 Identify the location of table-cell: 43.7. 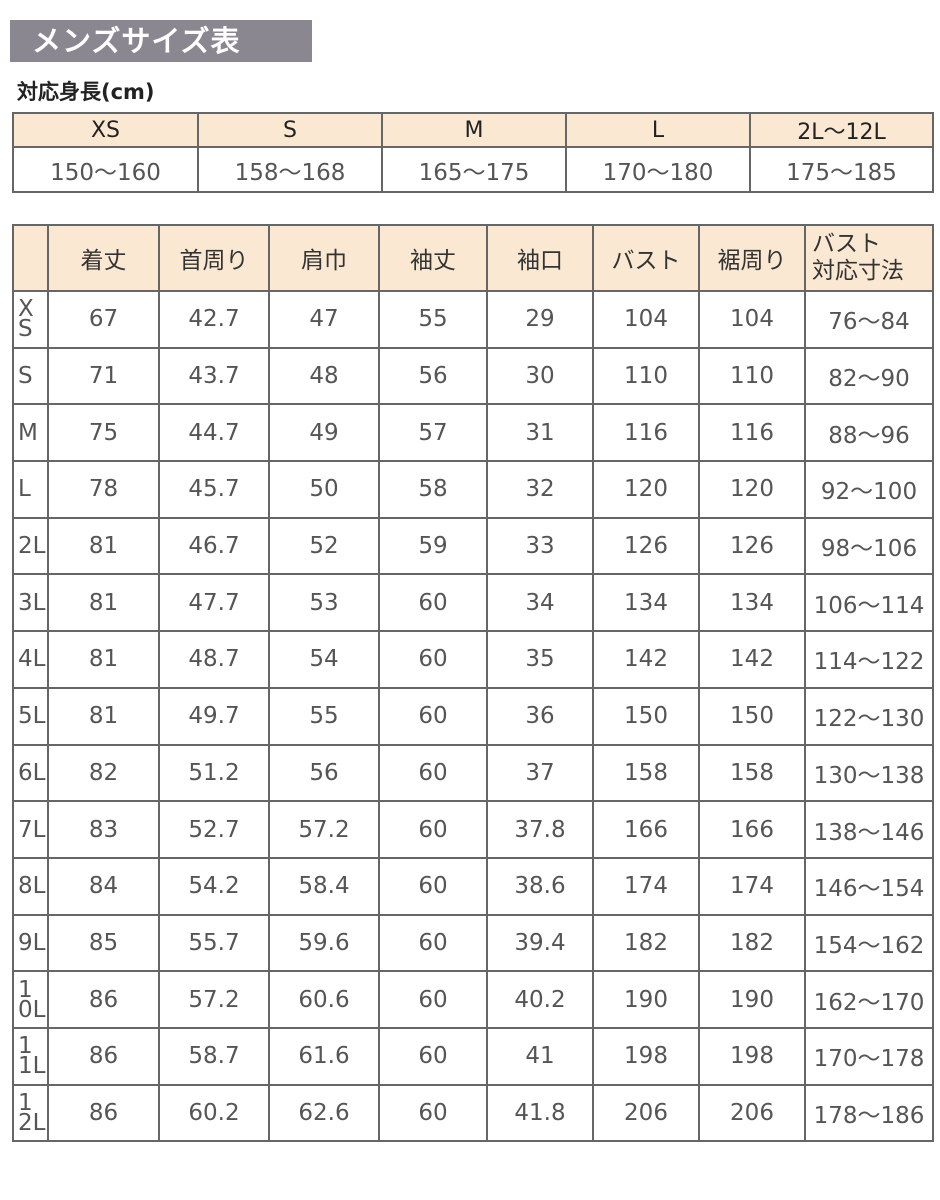
(214, 376).